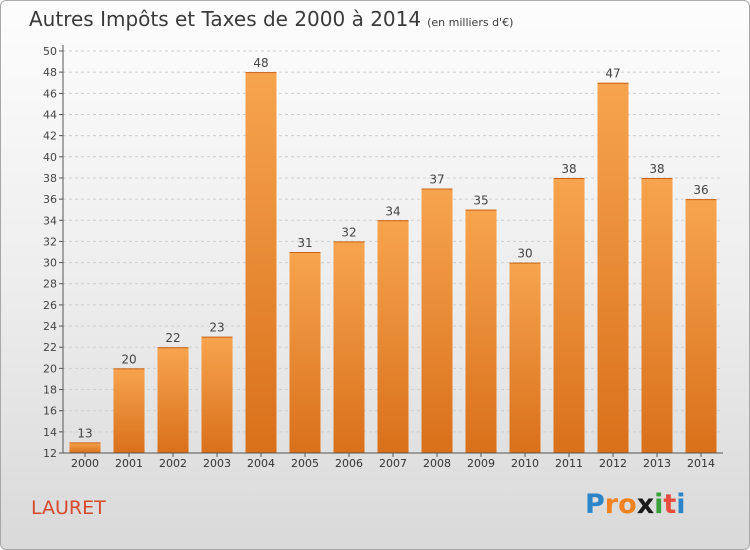  Describe the element at coordinates (84, 433) in the screenshot. I see `data-label: 13` at that location.